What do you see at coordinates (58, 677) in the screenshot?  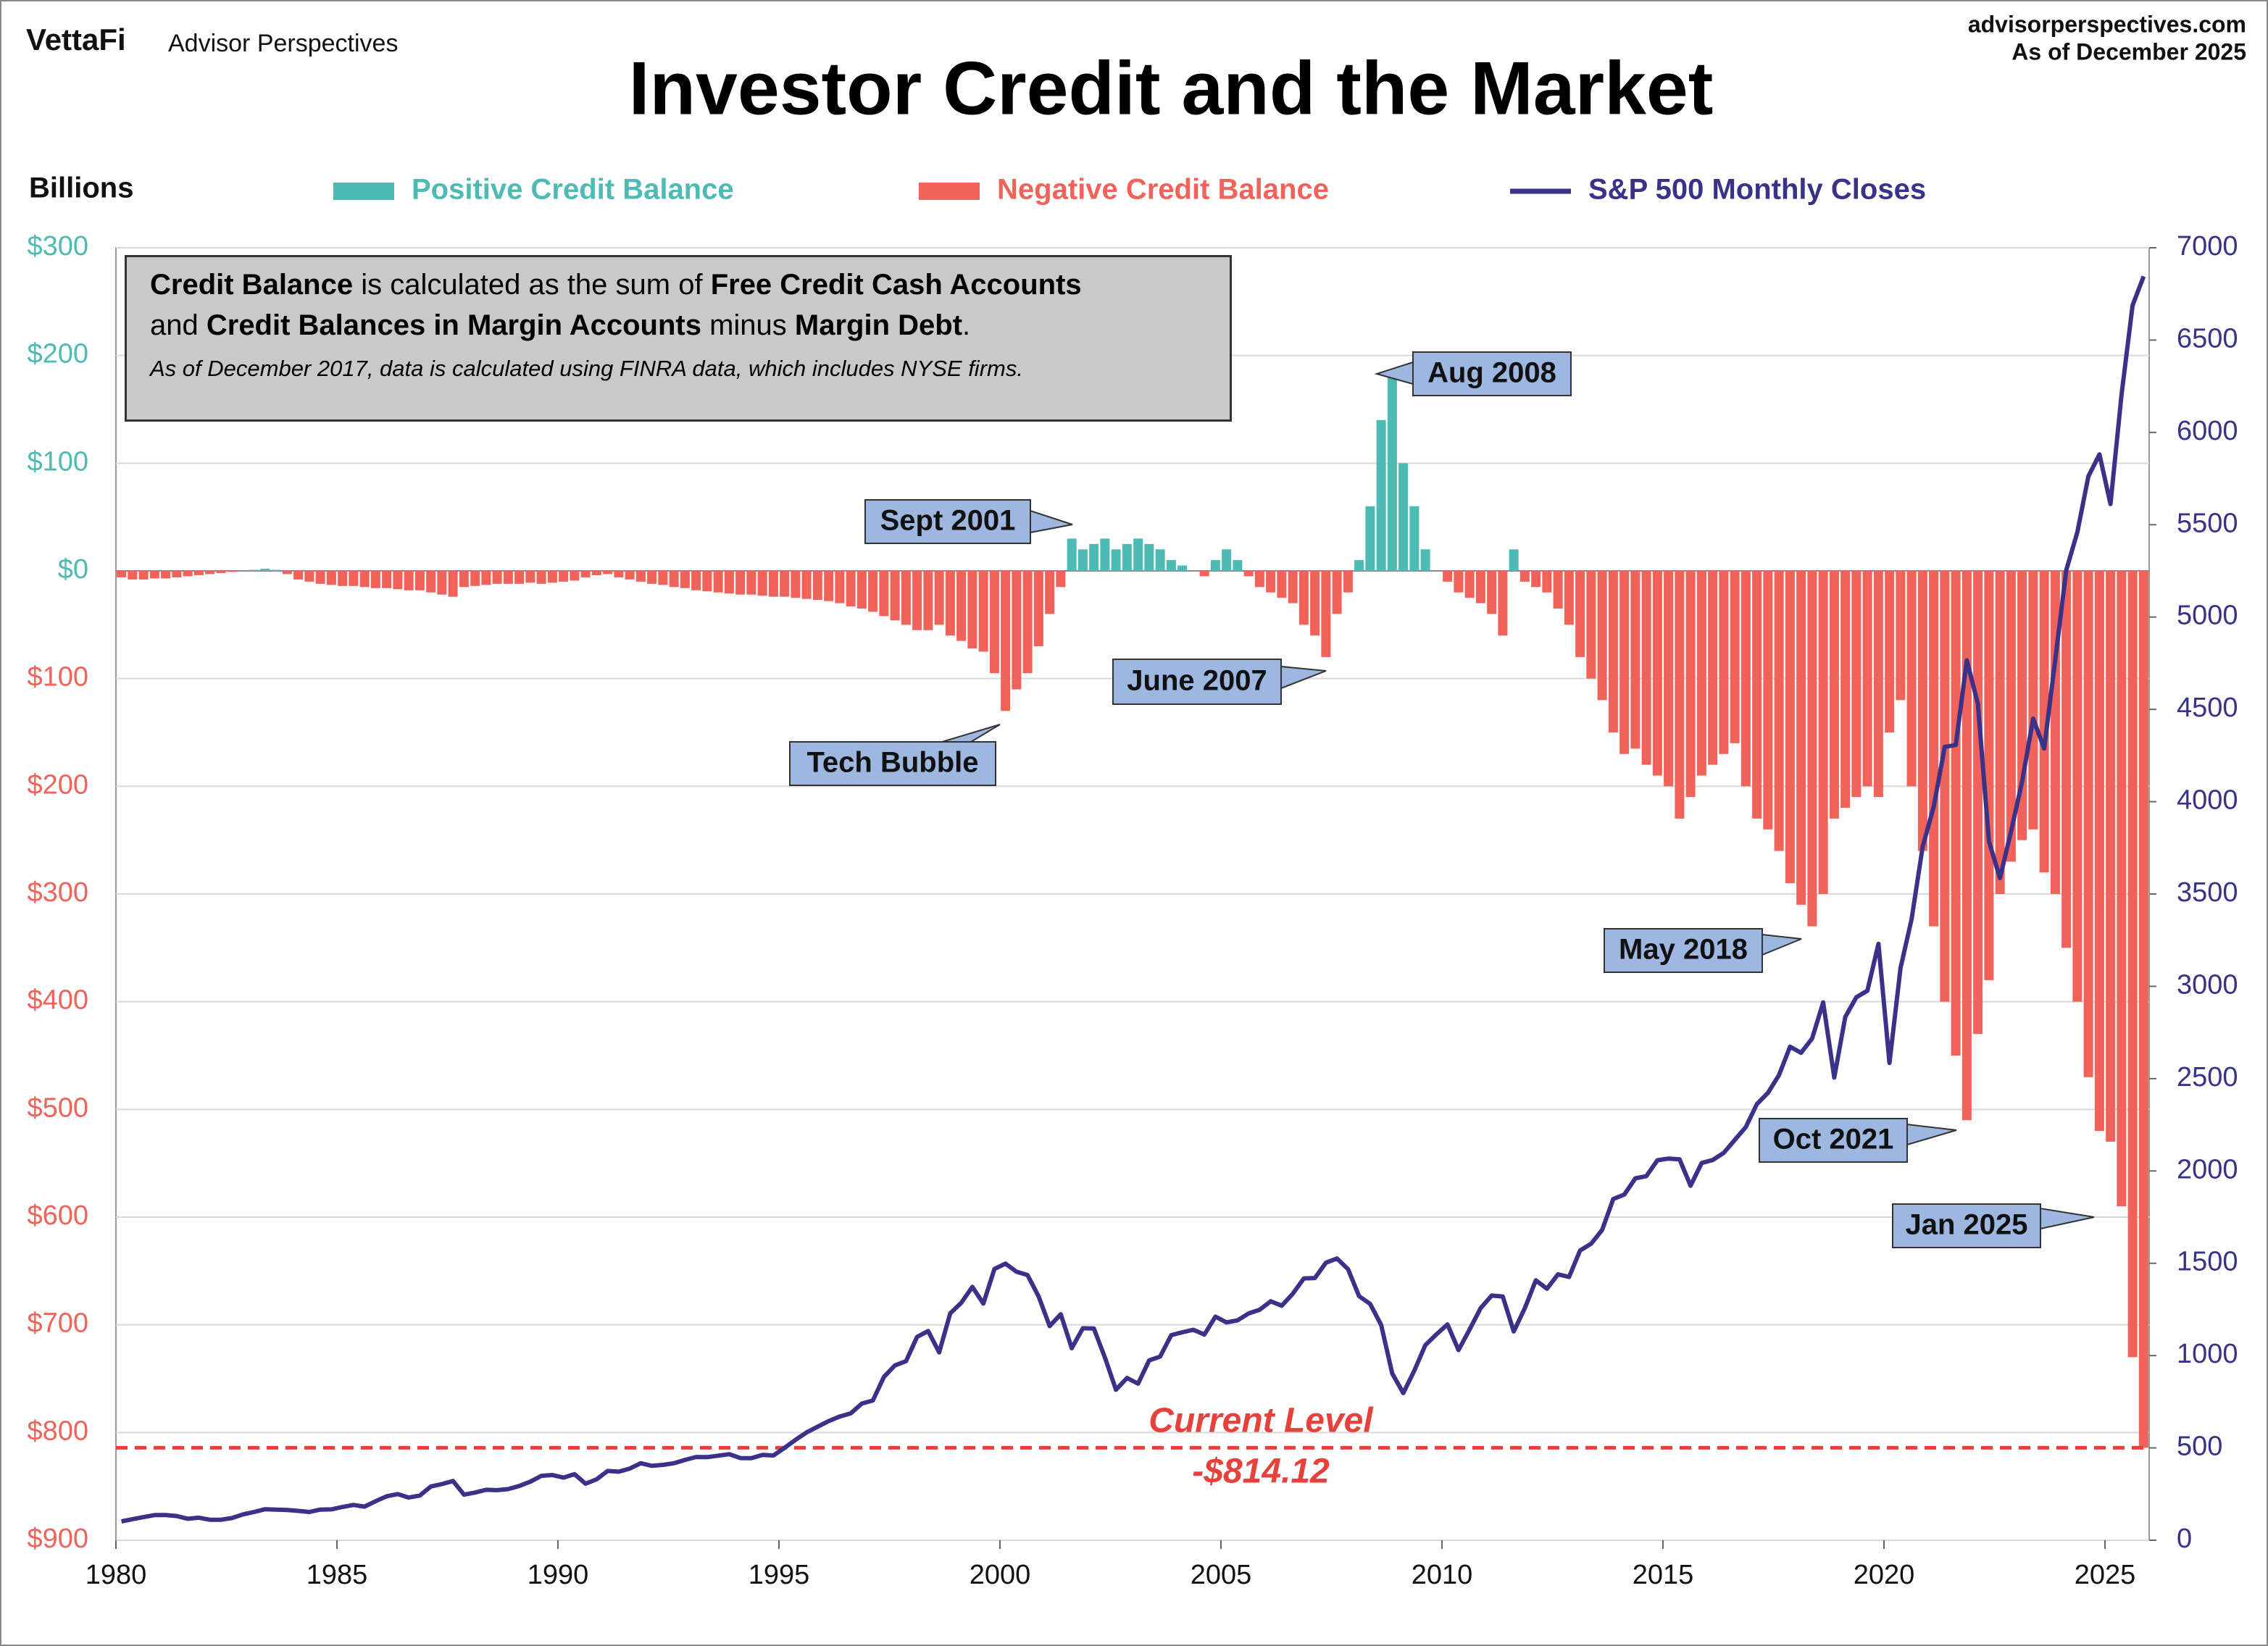 I see `y-tick-label: $100` at bounding box center [58, 677].